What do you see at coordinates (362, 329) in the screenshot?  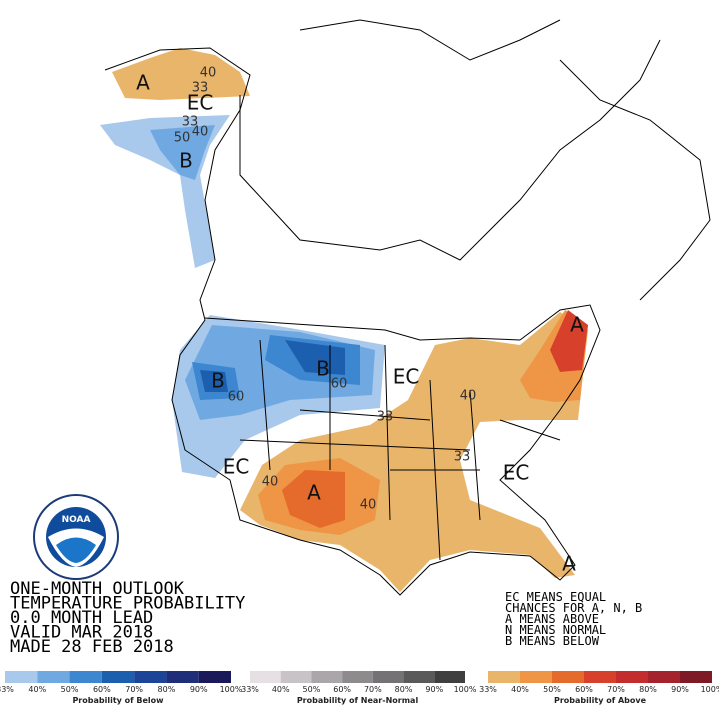 I see `border-line` at bounding box center [362, 329].